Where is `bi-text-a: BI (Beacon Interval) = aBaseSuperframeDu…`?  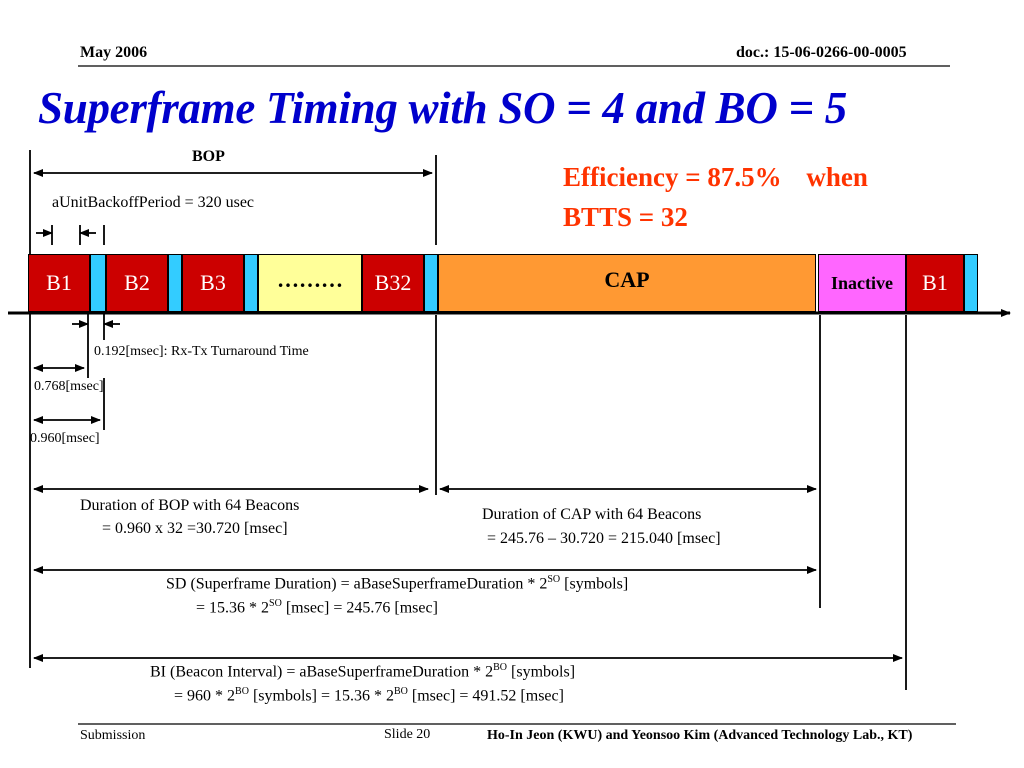 bi-text-a: BI (Beacon Interval) = aBaseSuperframeDu… is located at coordinates (322, 672).